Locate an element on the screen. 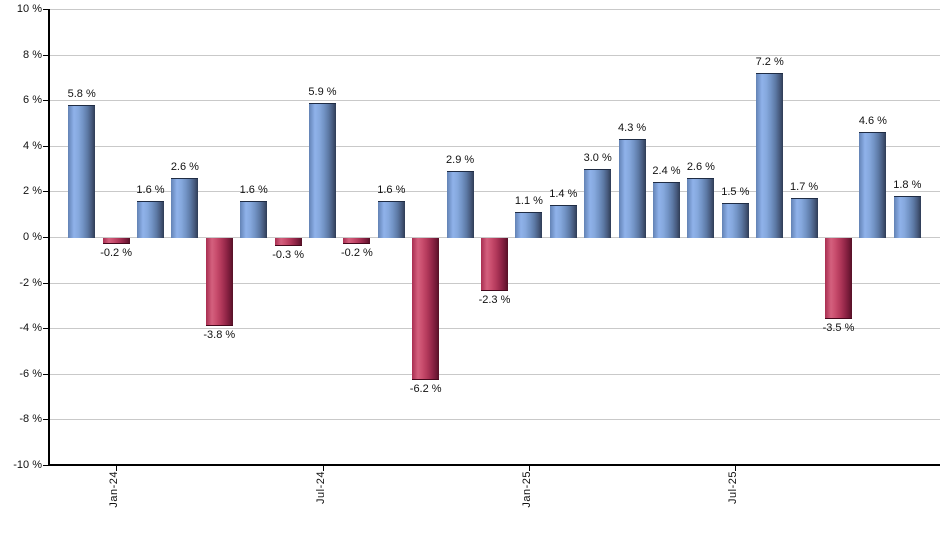 This screenshot has height=550, width=940. x-axis-label: Jul-24 is located at coordinates (320, 487).